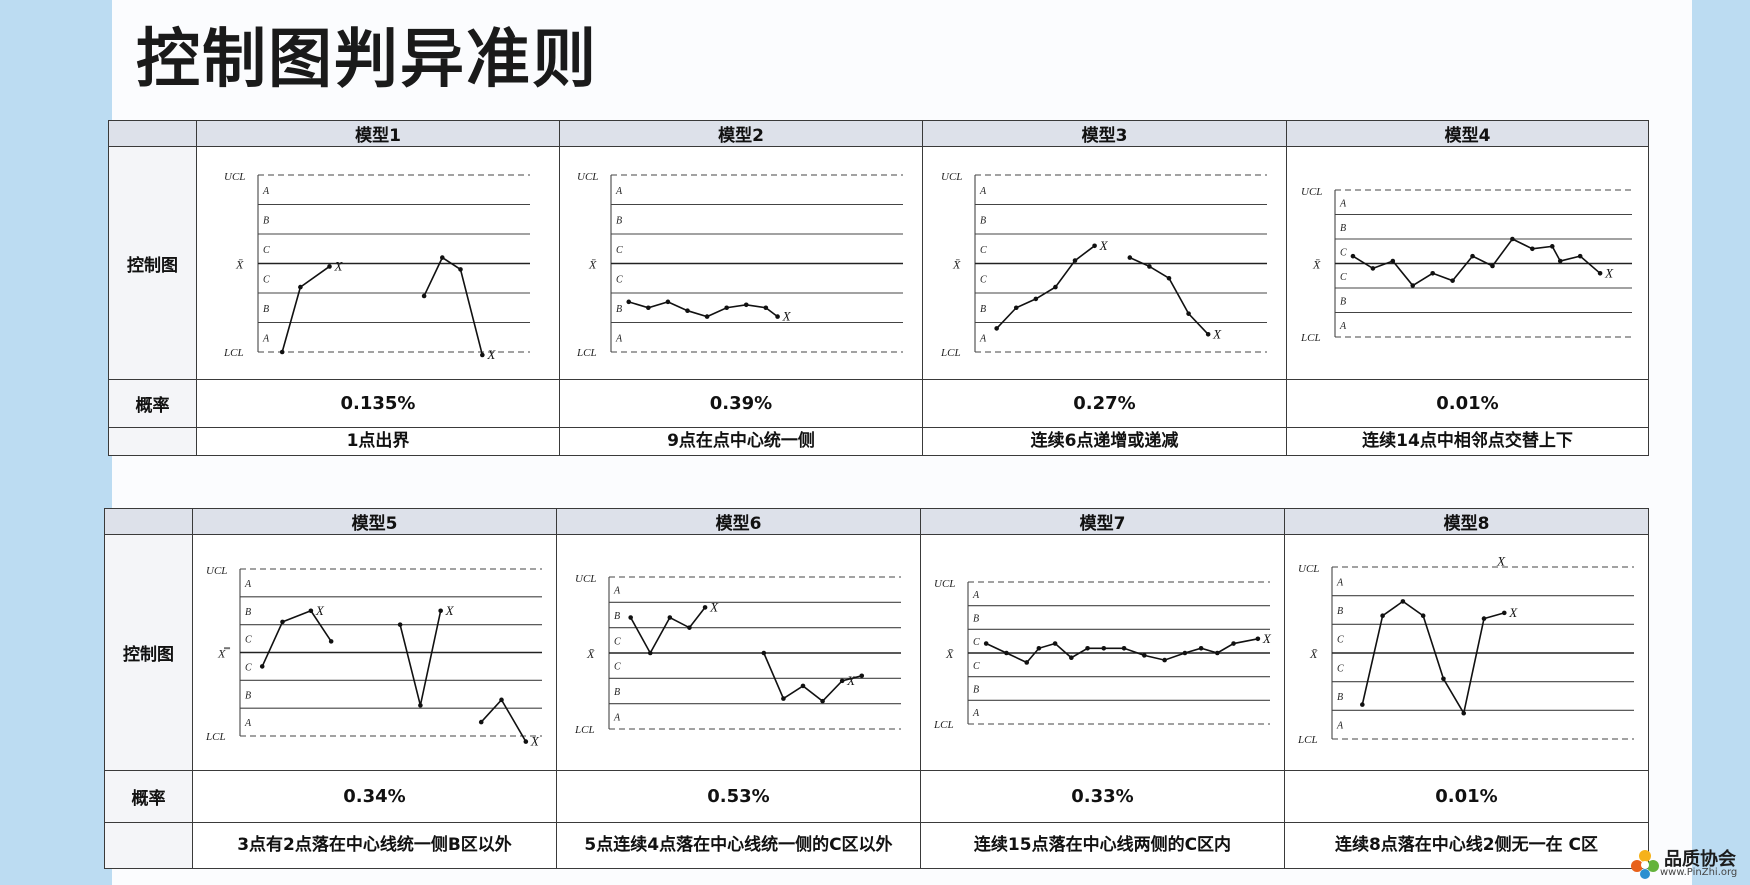 The image size is (1750, 885). What do you see at coordinates (878, 441) in the screenshot?
I see `rule-row: 1点出界 9点在点中心统一侧 连续6点递增或递减 连续14点中相邻点交替上下` at bounding box center [878, 441].